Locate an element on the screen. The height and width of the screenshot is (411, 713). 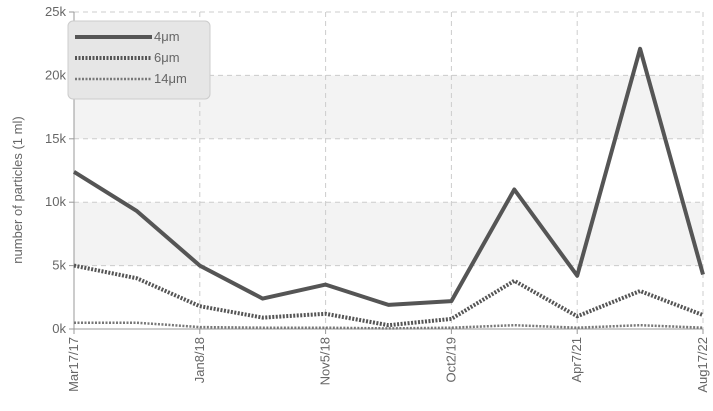
x-tick-label: Jan8/18 is located at coordinates (199, 360).